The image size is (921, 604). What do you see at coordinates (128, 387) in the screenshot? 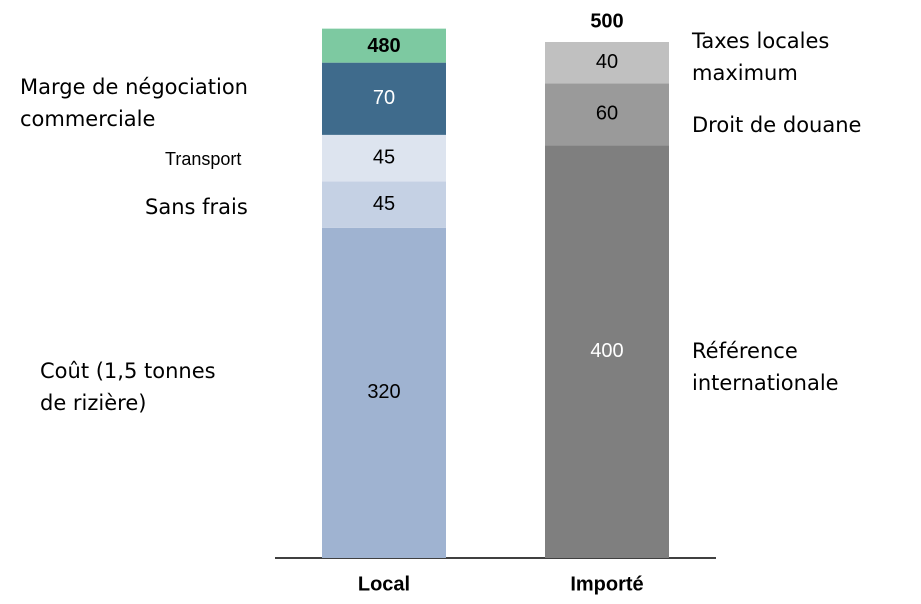
I see `series-label: Coût (1,5 tonnes de rizière)` at bounding box center [128, 387].